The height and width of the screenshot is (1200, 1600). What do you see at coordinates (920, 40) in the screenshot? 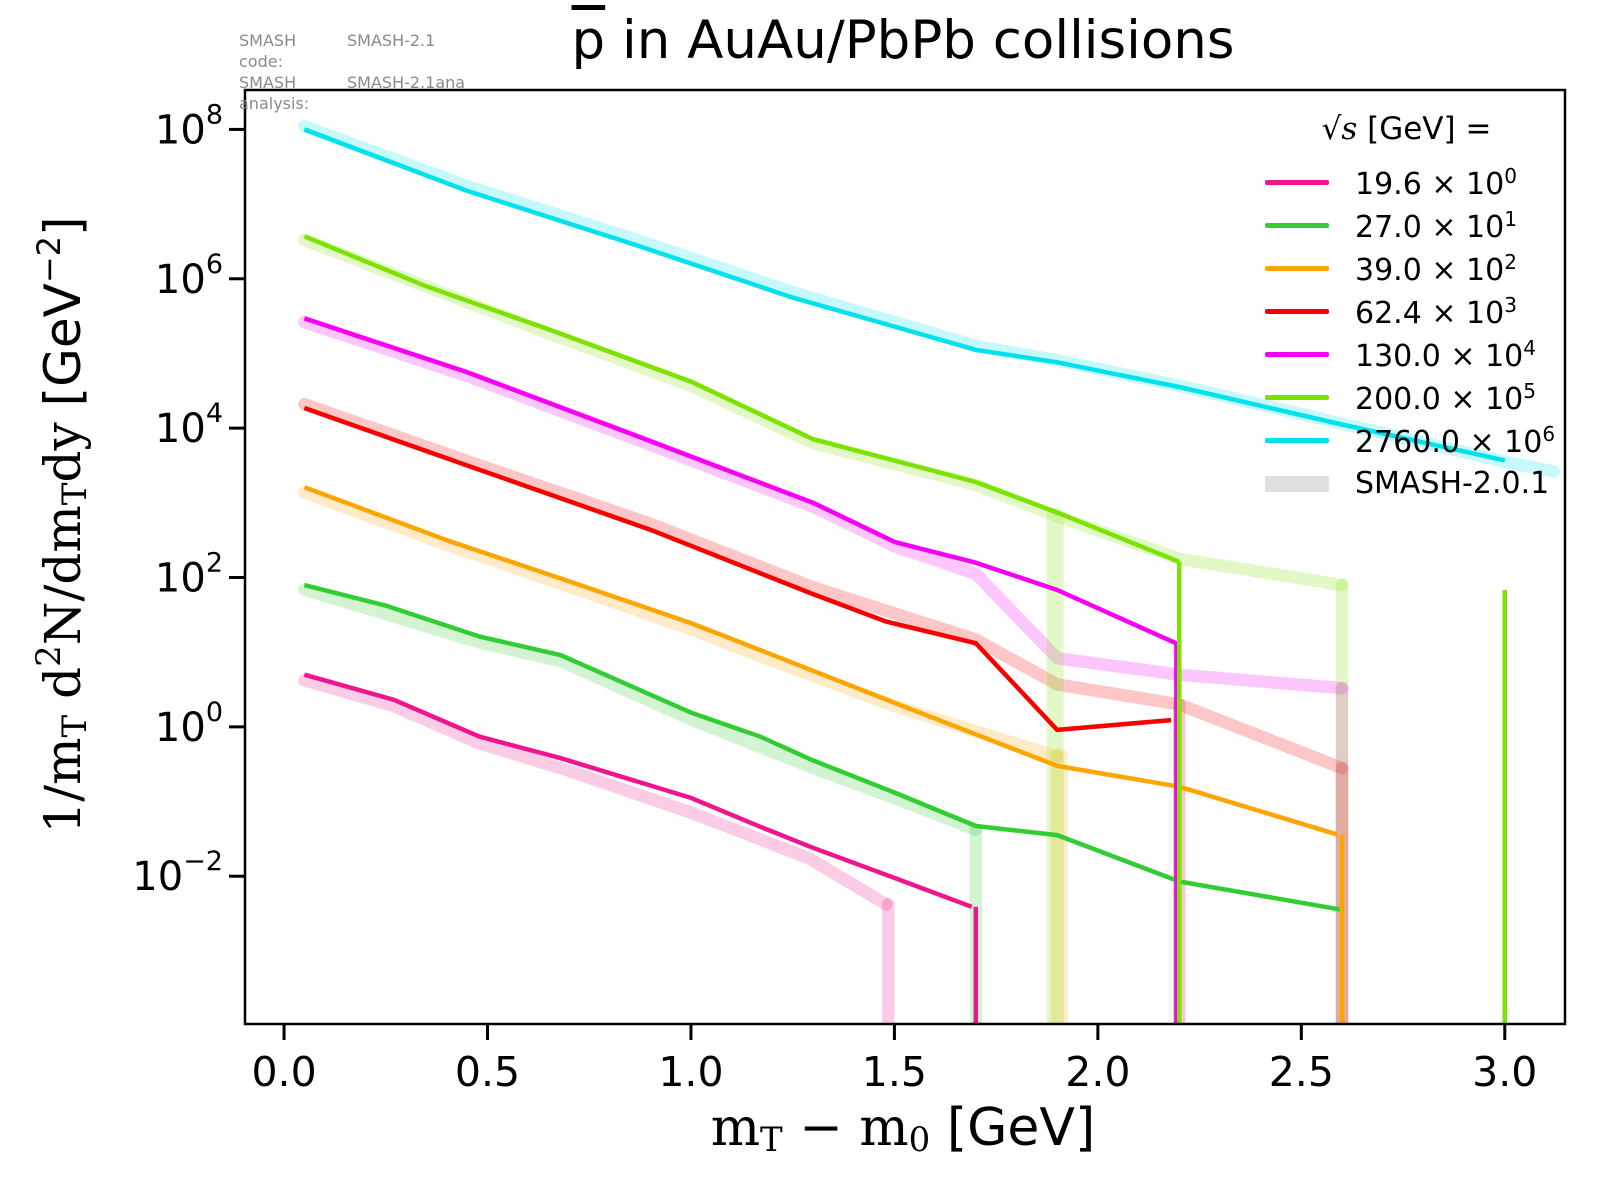
I see `title-text: in AuAu/PbPb collisions` at bounding box center [920, 40].